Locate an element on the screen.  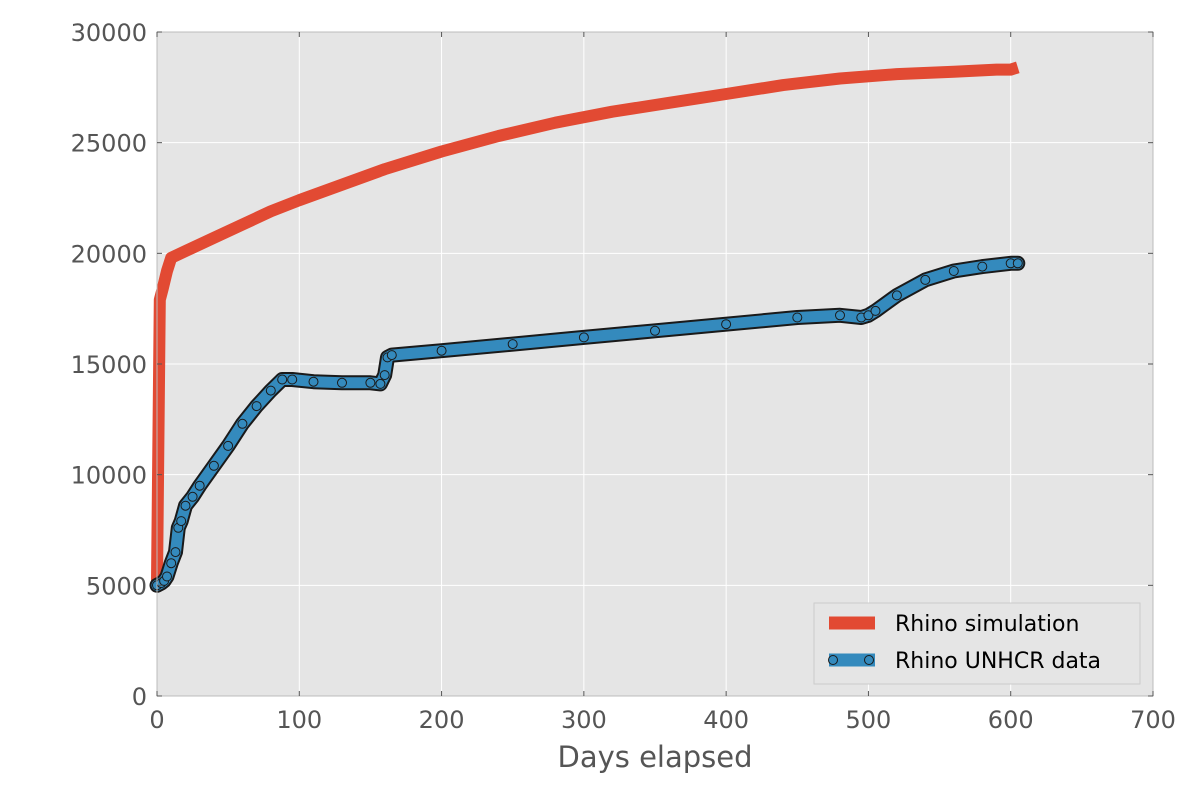
x-tick-label: 0 is located at coordinates (156, 720).